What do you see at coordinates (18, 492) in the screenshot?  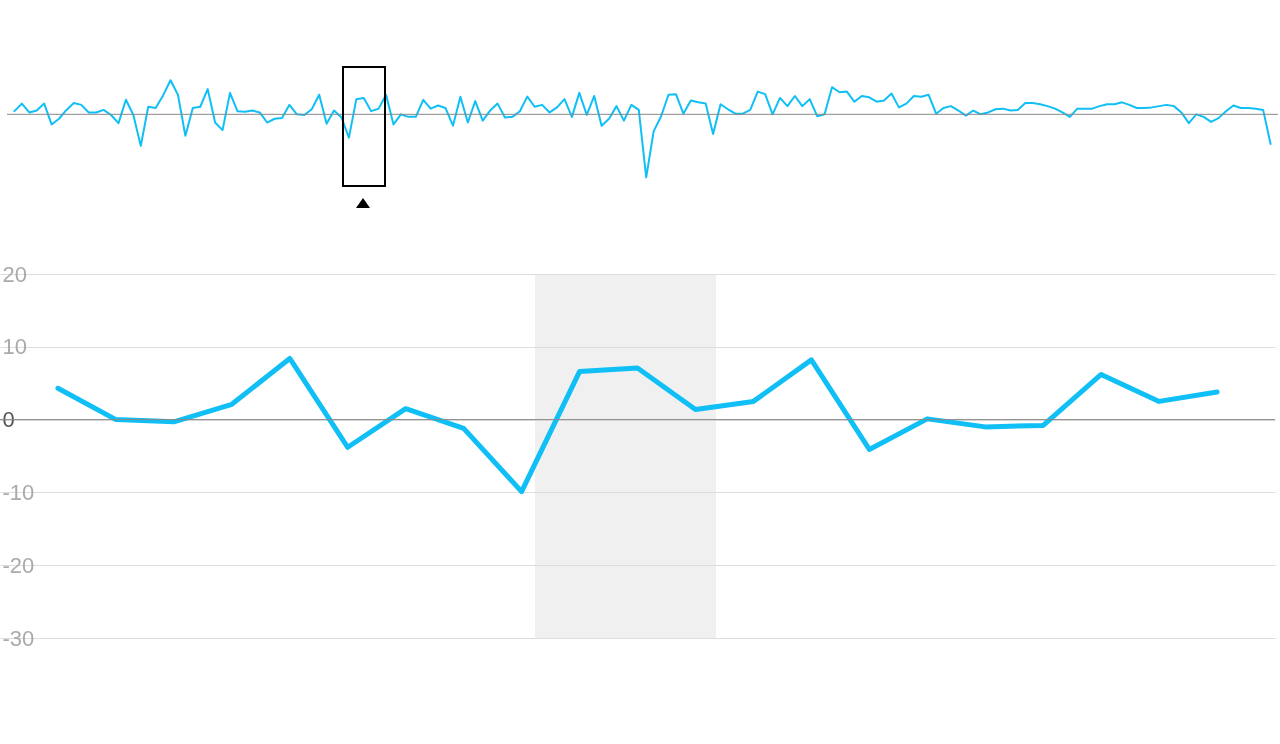 I see `y-tick-label: -10` at bounding box center [18, 492].